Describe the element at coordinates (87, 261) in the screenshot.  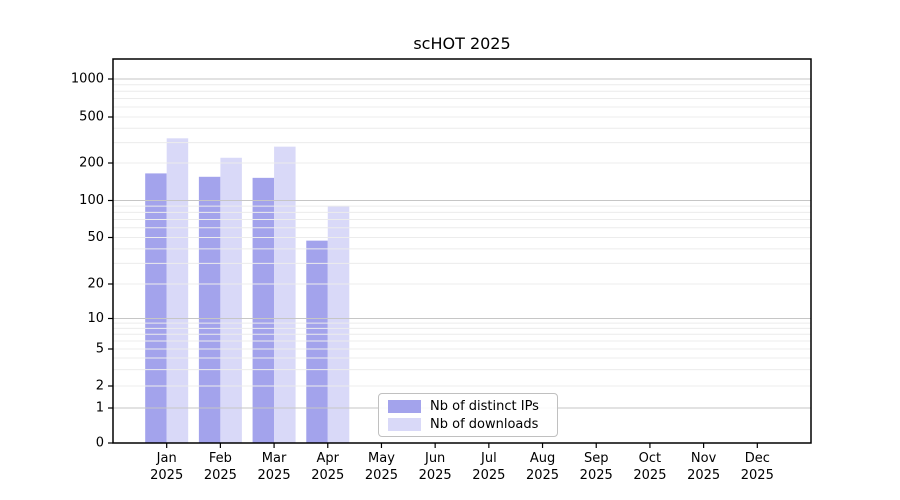
I see `y-tick-labels: 0 1 2 5 10 20 50 100 200 500 1000` at that location.